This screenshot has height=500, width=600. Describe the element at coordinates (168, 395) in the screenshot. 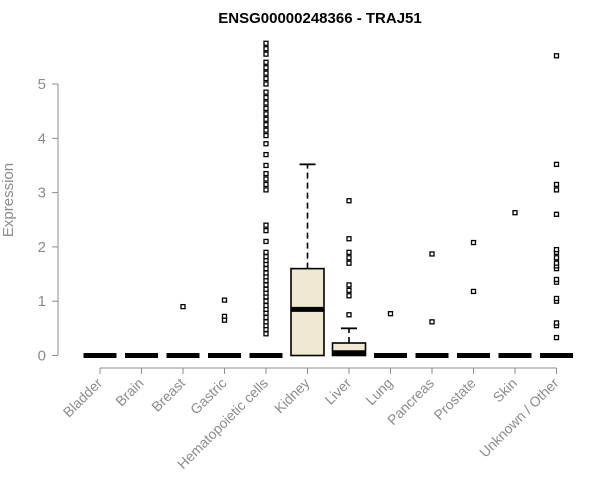

I see `x-tick-label-2: Breast` at that location.